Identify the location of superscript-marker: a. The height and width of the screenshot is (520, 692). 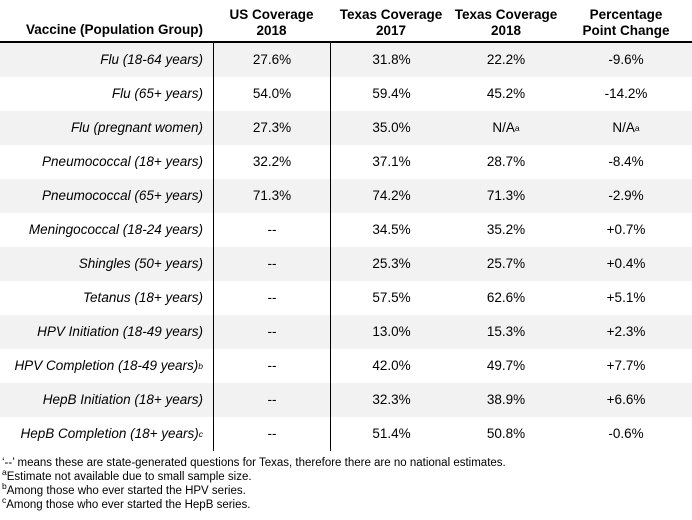
(4, 472).